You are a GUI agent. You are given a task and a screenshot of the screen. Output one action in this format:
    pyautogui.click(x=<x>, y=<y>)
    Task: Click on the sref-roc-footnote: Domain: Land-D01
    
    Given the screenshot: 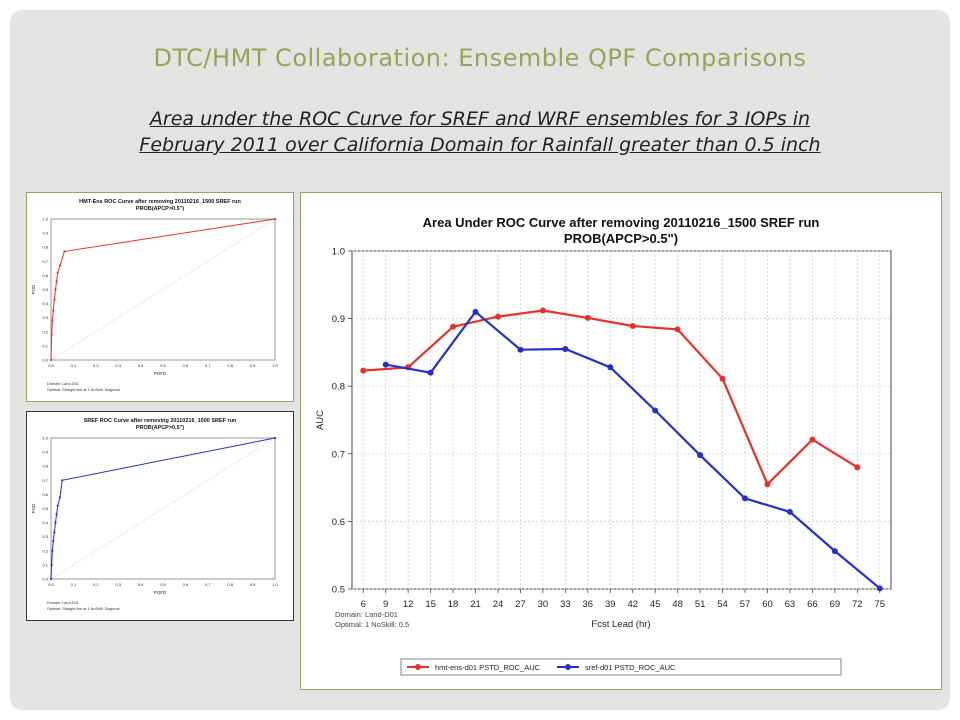 What is the action you would take?
    pyautogui.click(x=63, y=603)
    